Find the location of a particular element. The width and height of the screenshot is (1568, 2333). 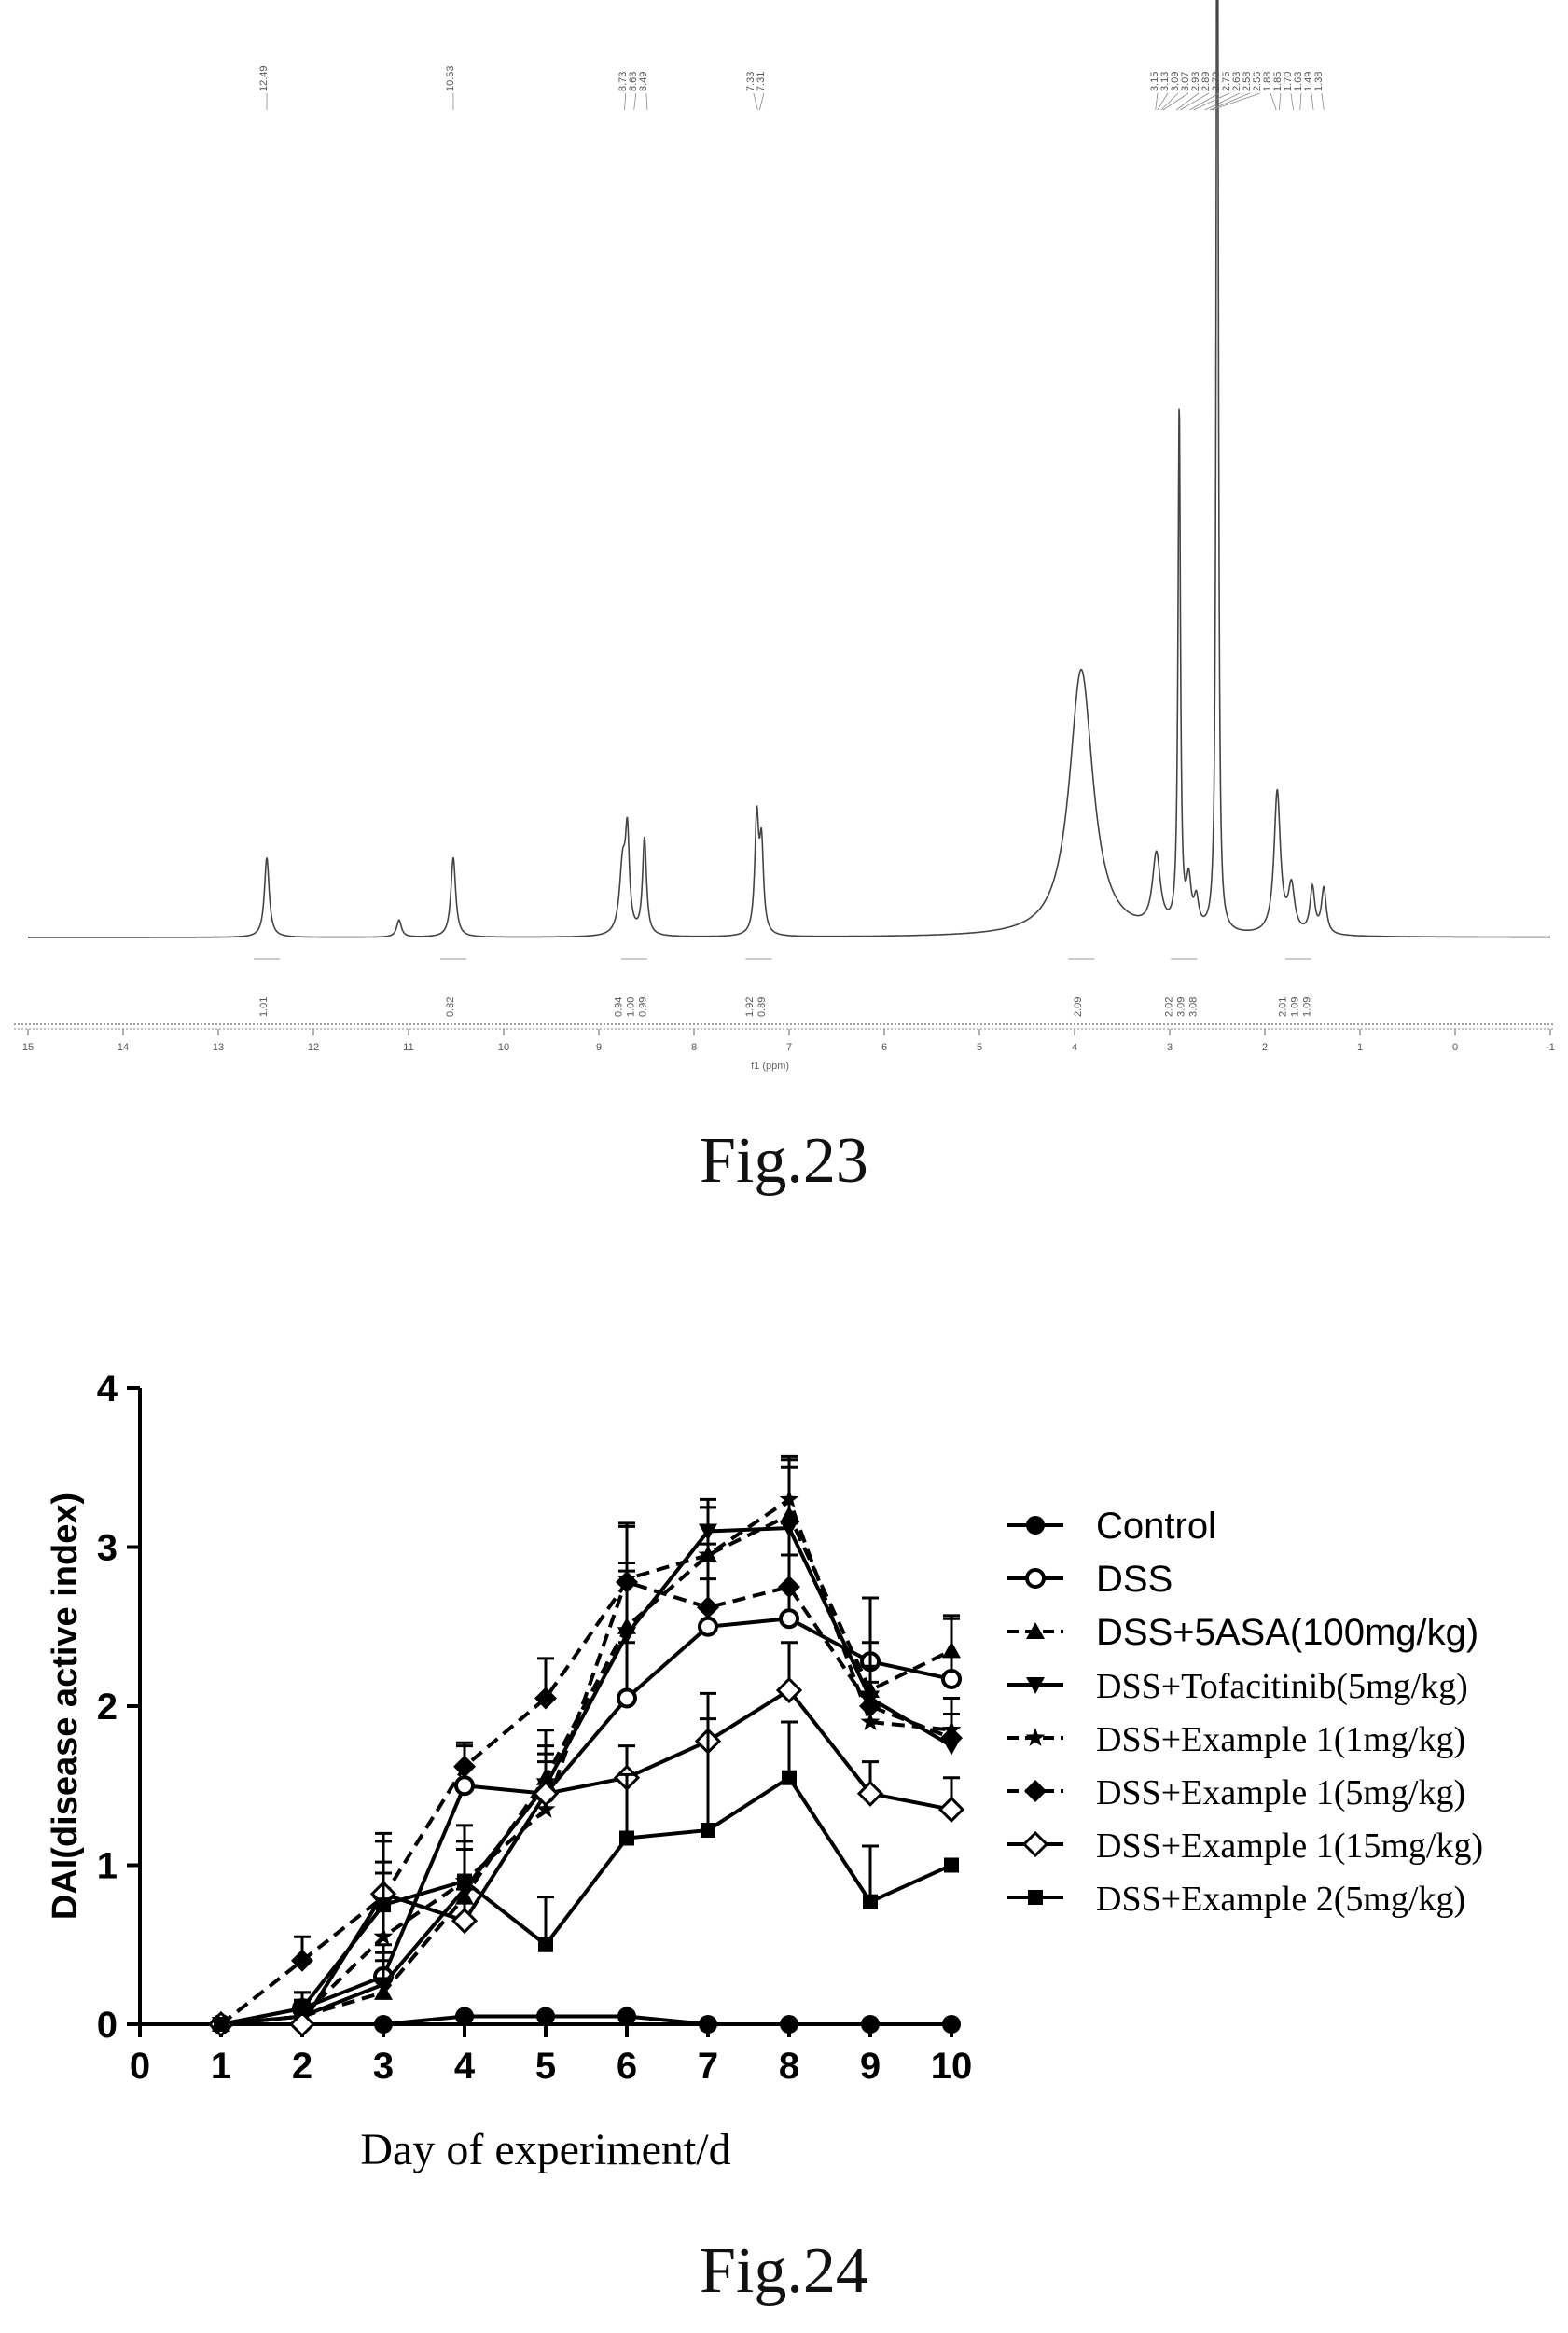

peak-label: 10.53 is located at coordinates (450, 78).